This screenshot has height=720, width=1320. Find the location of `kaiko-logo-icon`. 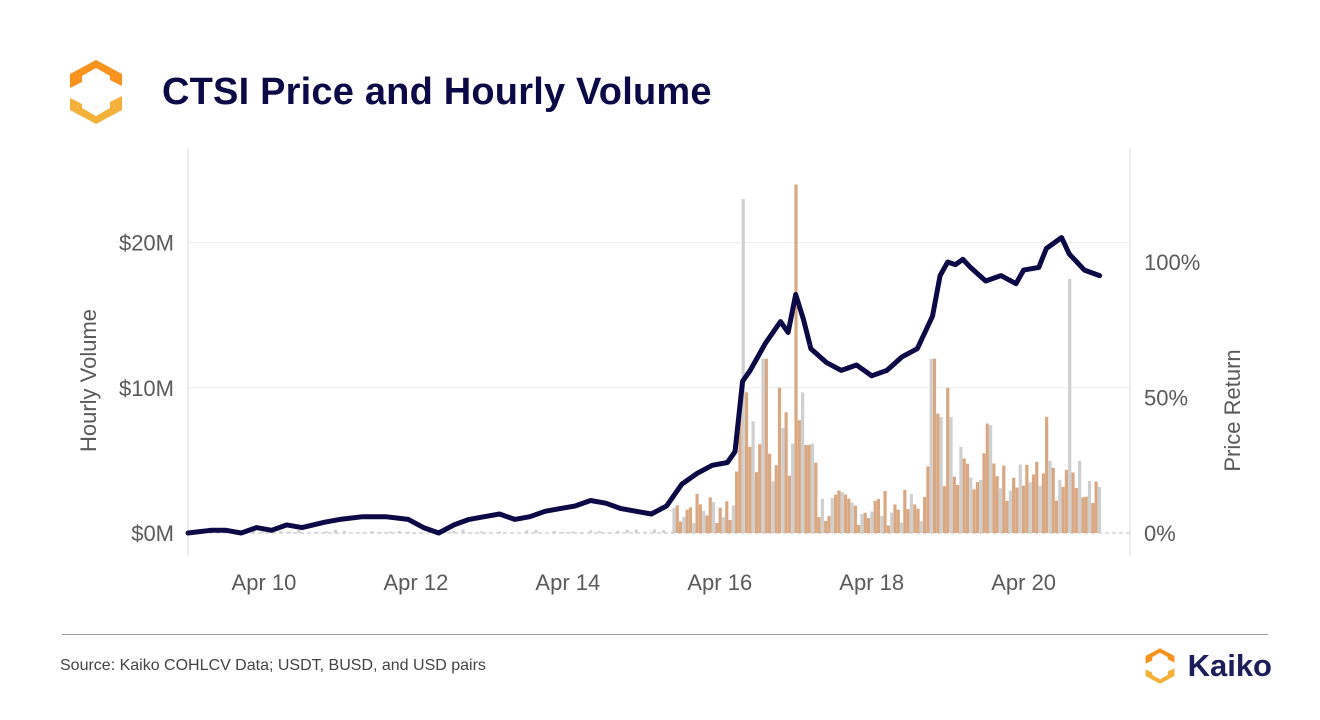

kaiko-logo-icon is located at coordinates (1160, 666).